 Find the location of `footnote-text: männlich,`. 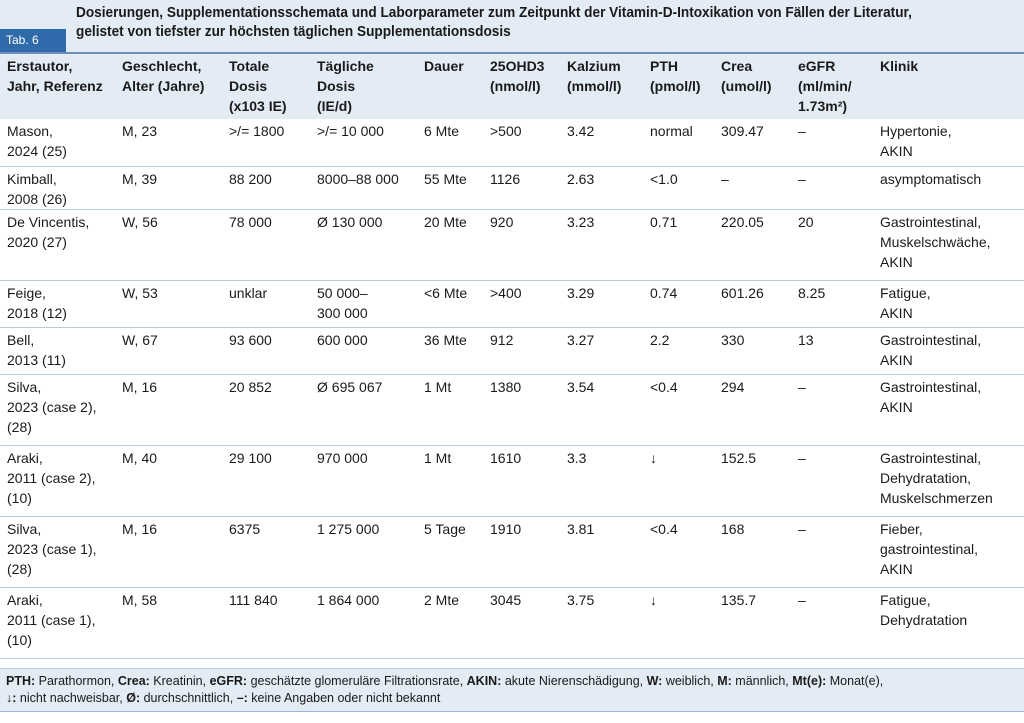

footnote-text: männlich, is located at coordinates (762, 681).